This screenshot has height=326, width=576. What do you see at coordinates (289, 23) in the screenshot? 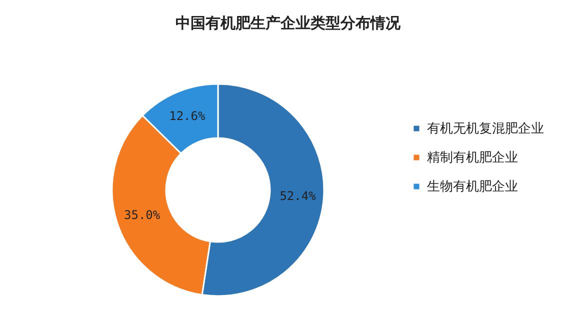
I see `chart-title: 中国有机肥生产企业类型分布情况` at bounding box center [289, 23].